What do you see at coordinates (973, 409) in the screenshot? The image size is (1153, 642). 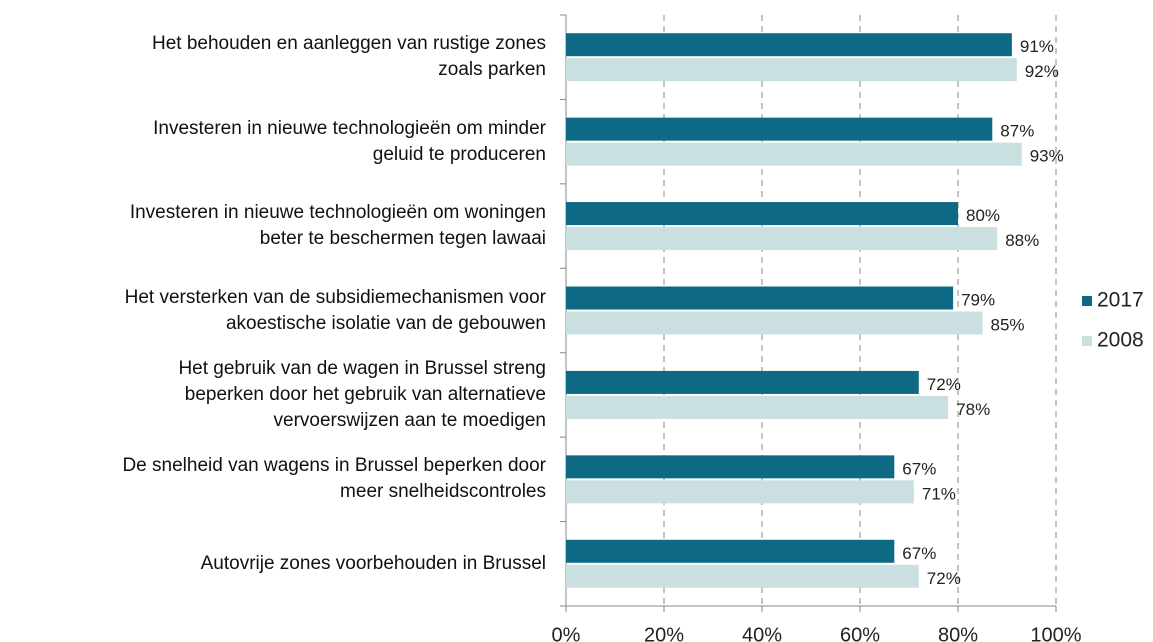 I see `value-label: 78%` at bounding box center [973, 409].